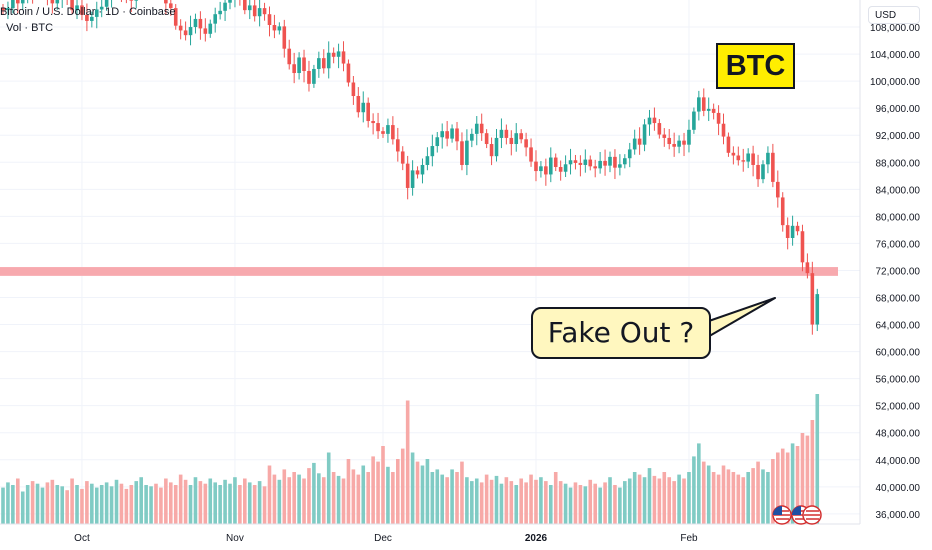  I want to click on price-tick-label: 52,000.00, so click(898, 407).